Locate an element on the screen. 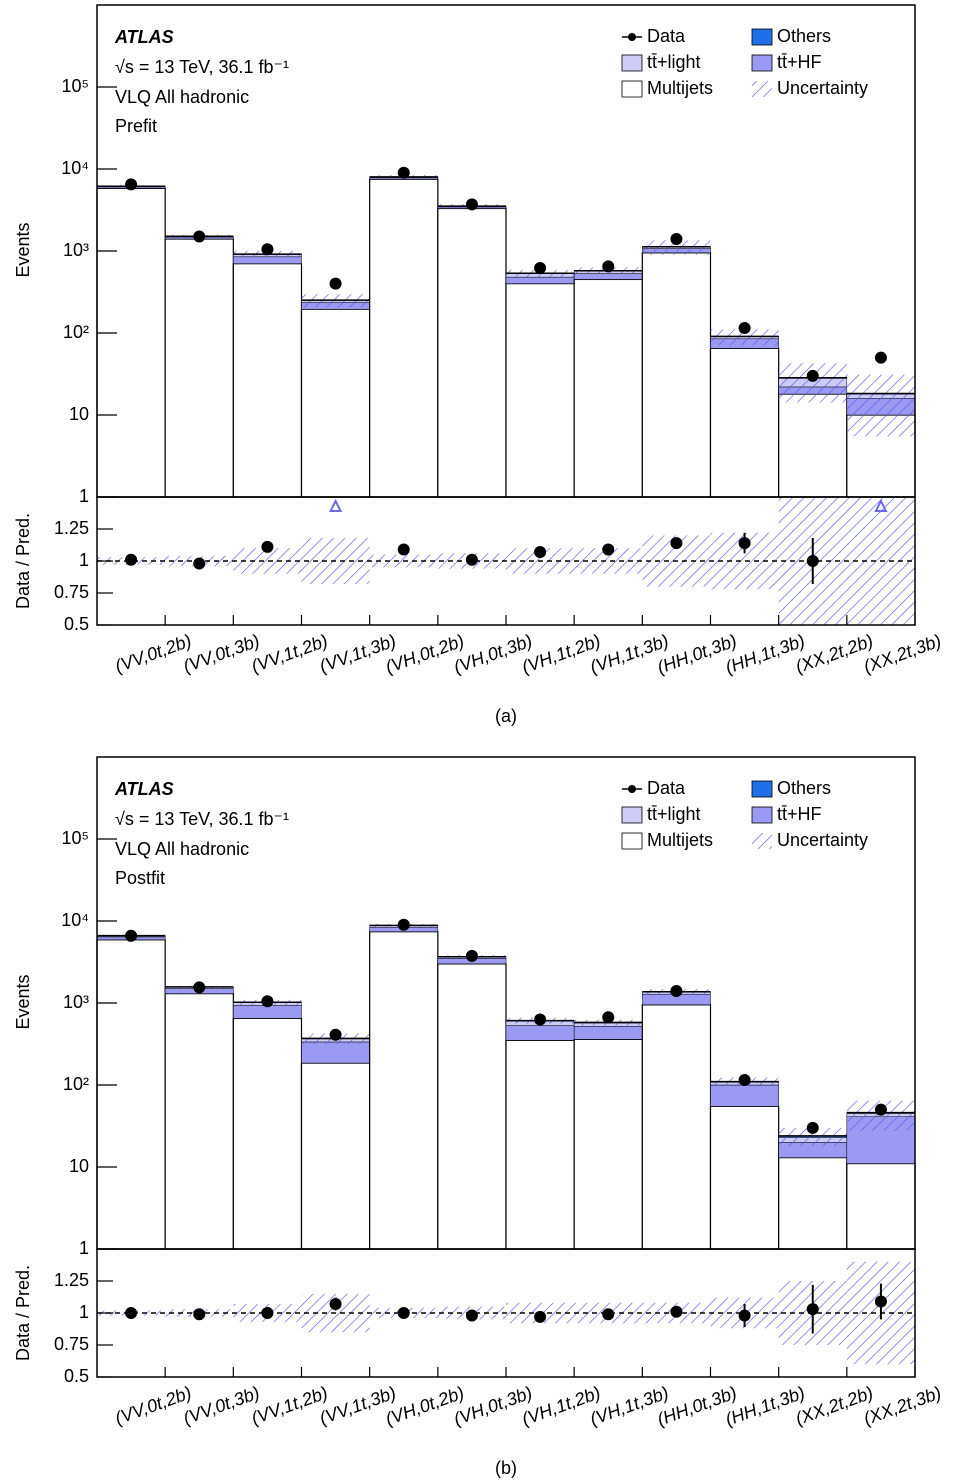 This screenshot has height=1482, width=964. y-tick-label: 10⁵ is located at coordinates (75, 86).